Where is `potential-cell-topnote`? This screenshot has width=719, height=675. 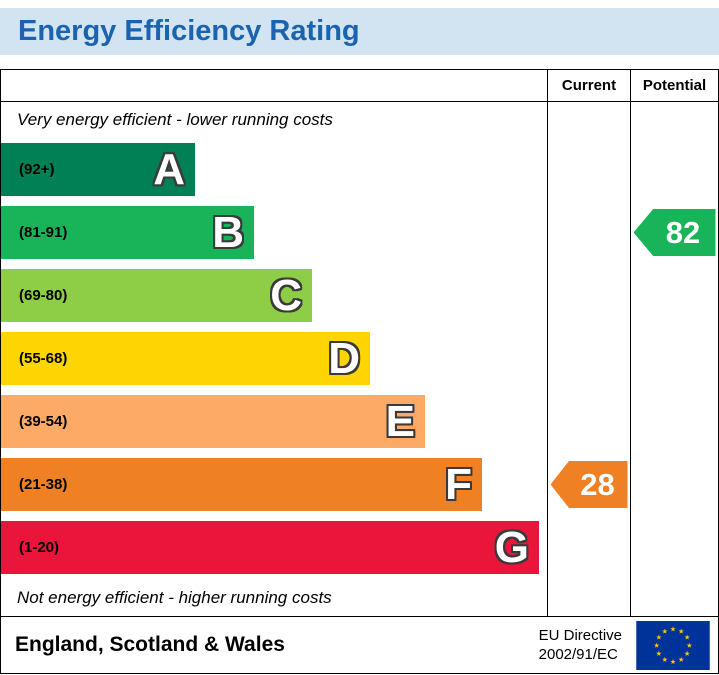 potential-cell-topnote is located at coordinates (674, 120).